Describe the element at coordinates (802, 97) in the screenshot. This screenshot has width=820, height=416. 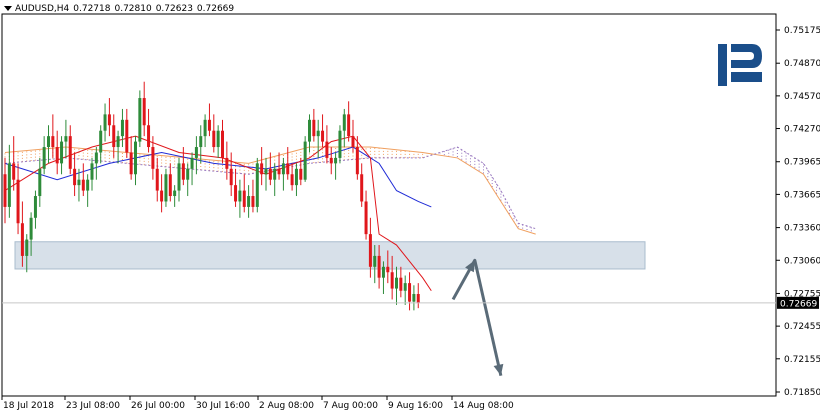
I see `y-tick-label: 0.74570` at that location.